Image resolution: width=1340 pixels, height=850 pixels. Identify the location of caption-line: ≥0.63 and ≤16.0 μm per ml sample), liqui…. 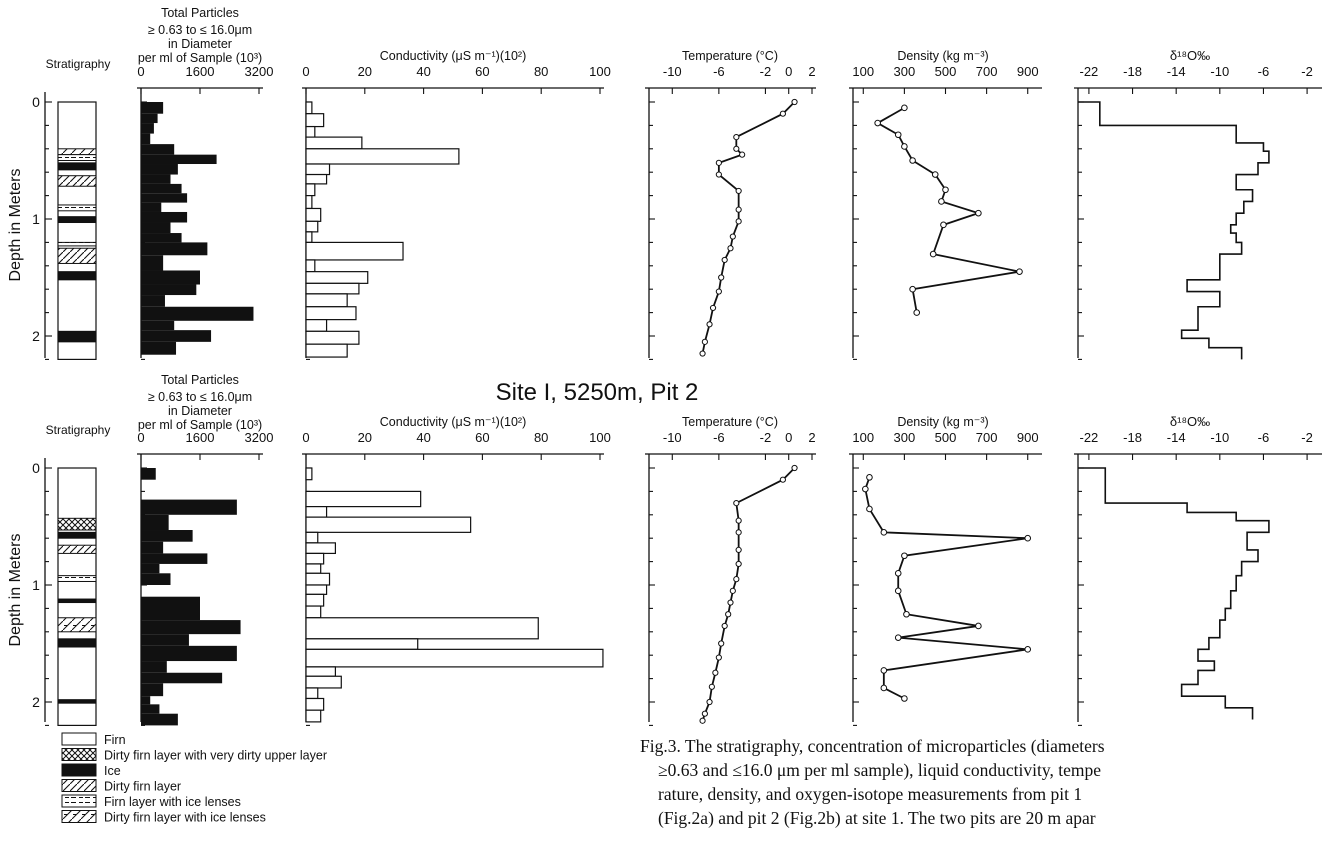
(879, 770).